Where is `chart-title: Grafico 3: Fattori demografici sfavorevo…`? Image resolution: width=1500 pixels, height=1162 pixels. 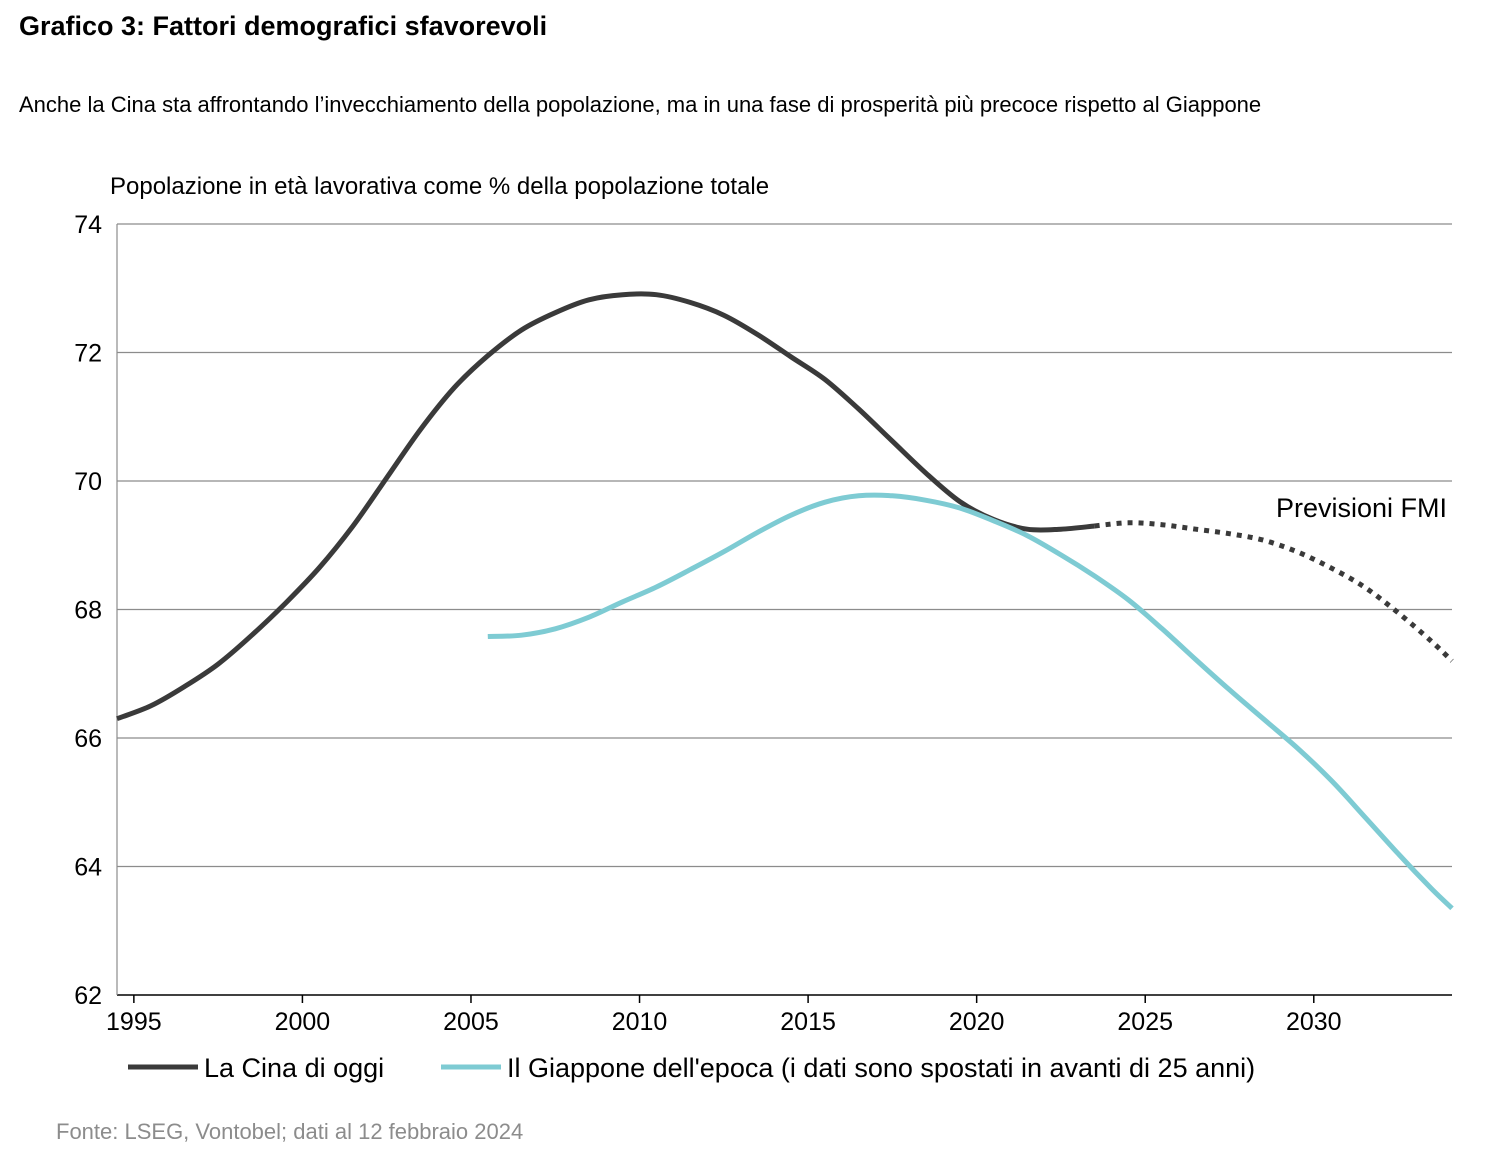 chart-title: Grafico 3: Fattori demografici sfavorevo… is located at coordinates (283, 26).